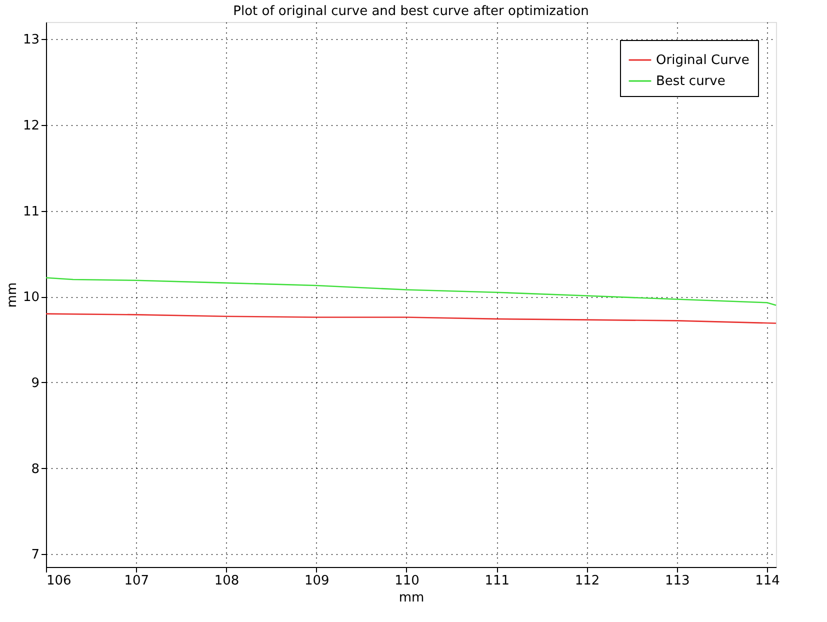  I want to click on x-tick-label: 110, so click(407, 581).